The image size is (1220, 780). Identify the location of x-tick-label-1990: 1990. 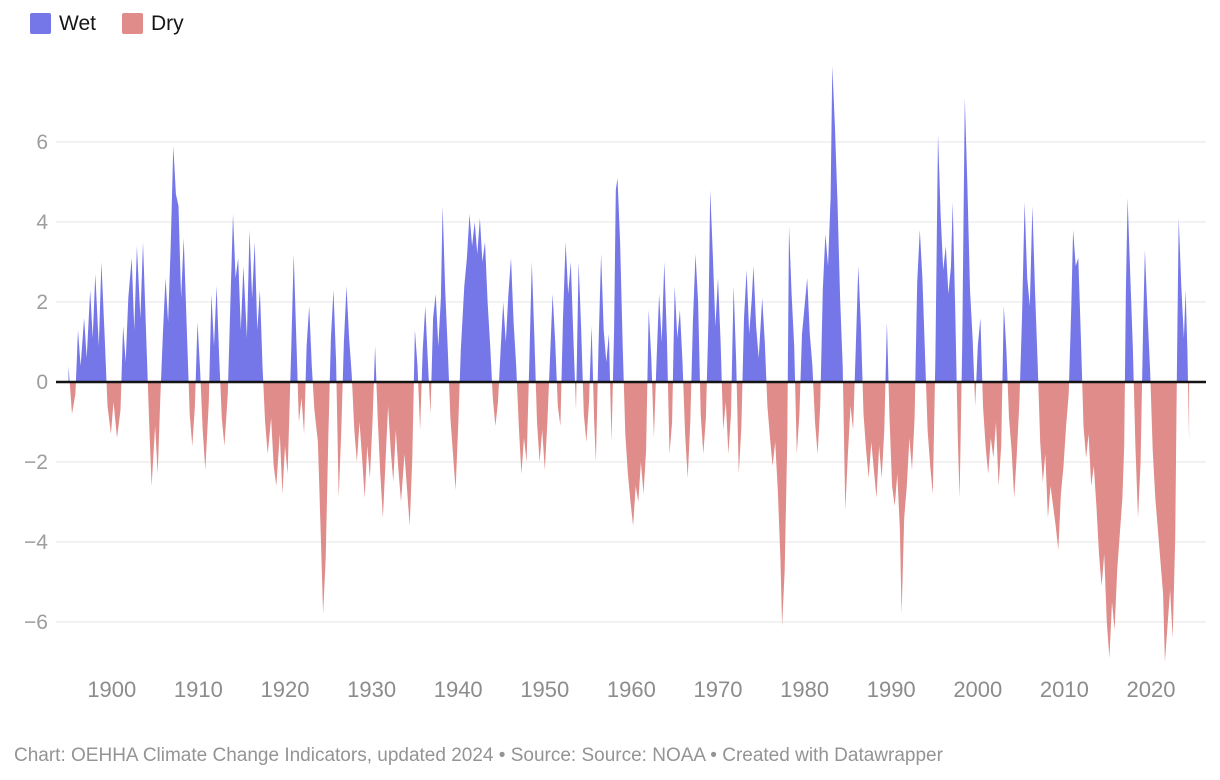
(891, 689).